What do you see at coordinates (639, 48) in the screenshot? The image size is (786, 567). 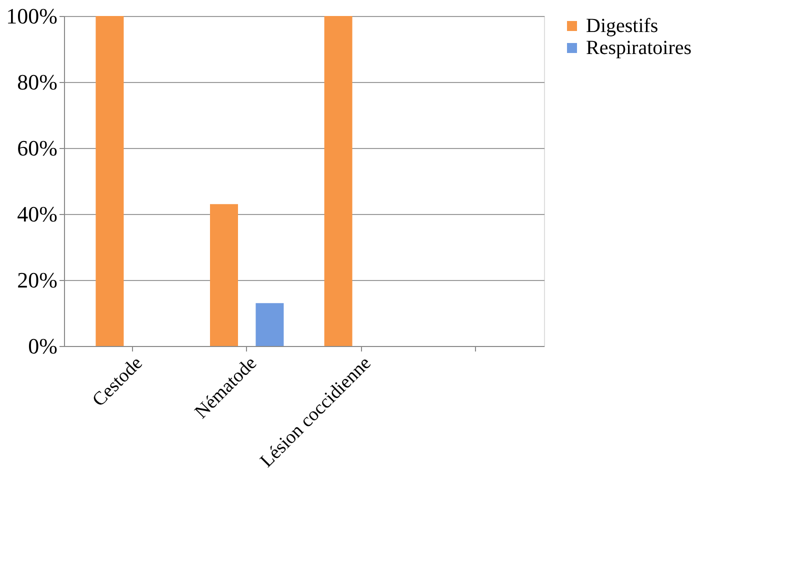 I see `legend-label: Respiratoires` at bounding box center [639, 48].